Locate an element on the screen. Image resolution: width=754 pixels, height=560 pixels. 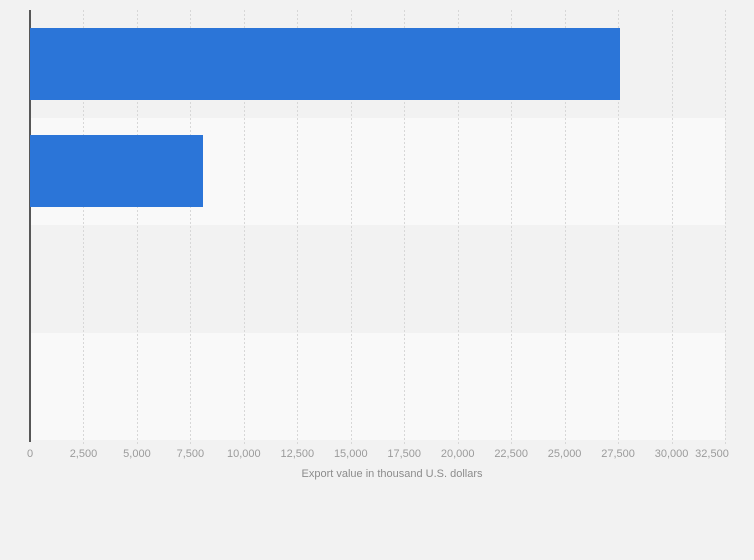
x-tick-label-27500: 27,500 is located at coordinates (618, 454).